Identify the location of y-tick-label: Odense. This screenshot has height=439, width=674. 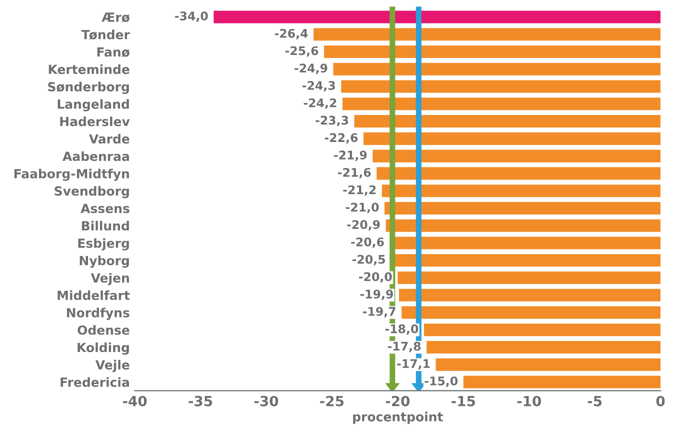
(104, 330).